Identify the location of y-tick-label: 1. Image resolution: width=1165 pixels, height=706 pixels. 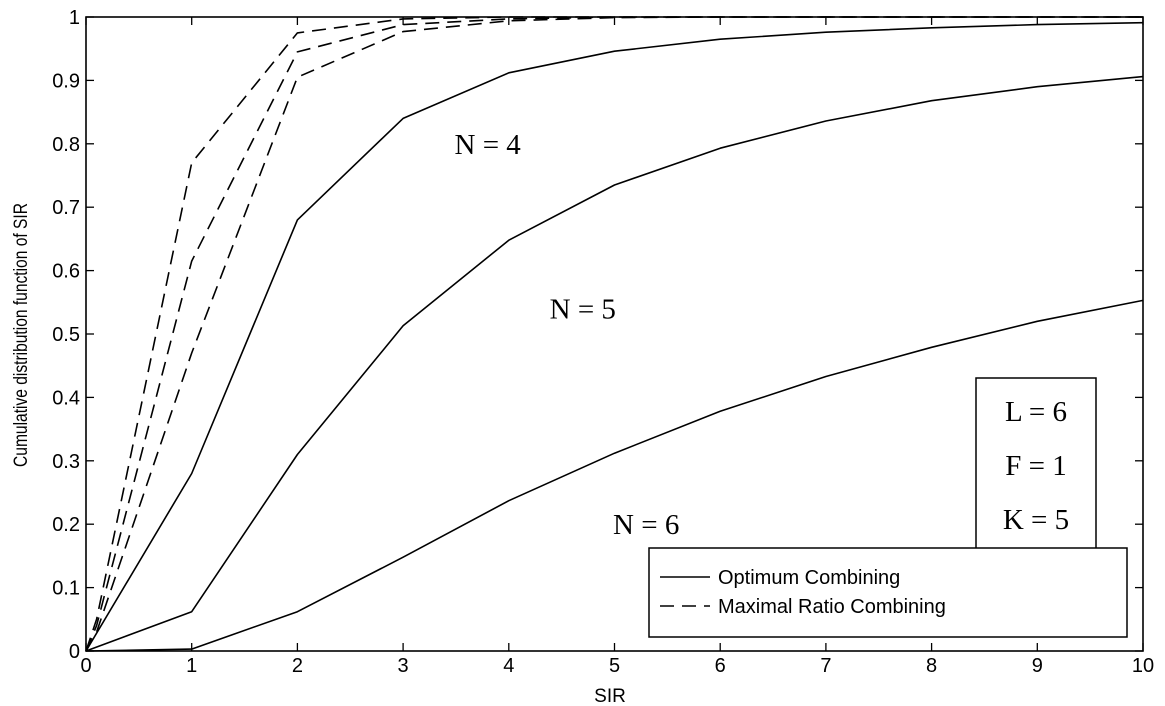
(74, 18).